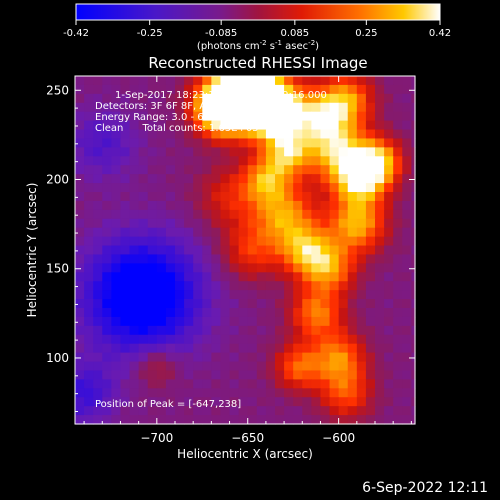 The image size is (500, 500). I want to click on colorbar-tick-label: -0.25, so click(150, 33).